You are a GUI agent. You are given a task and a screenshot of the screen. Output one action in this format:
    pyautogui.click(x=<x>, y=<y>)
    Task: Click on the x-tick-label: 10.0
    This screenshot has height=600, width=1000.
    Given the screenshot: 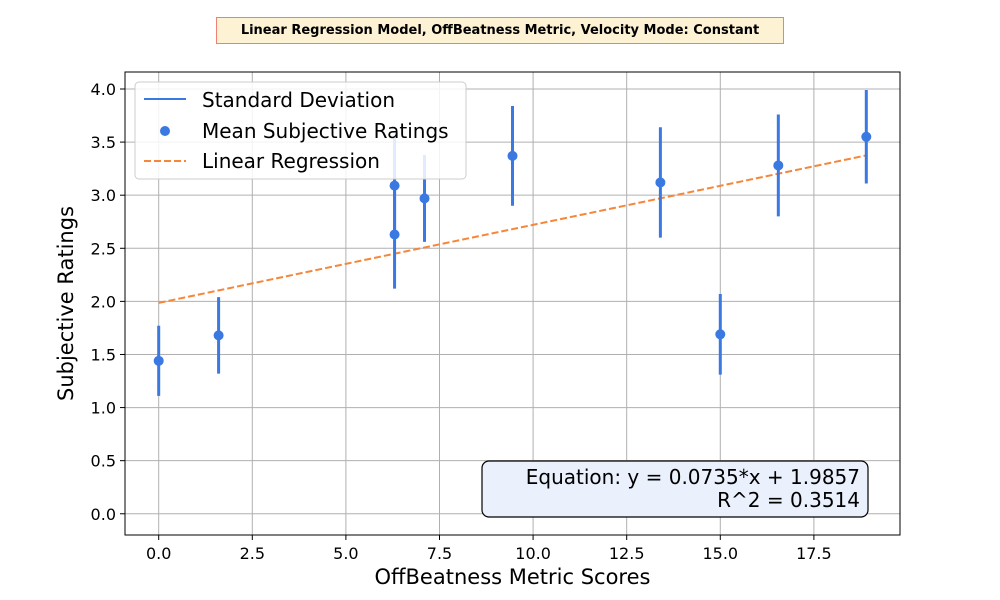 What is the action you would take?
    pyautogui.click(x=533, y=553)
    